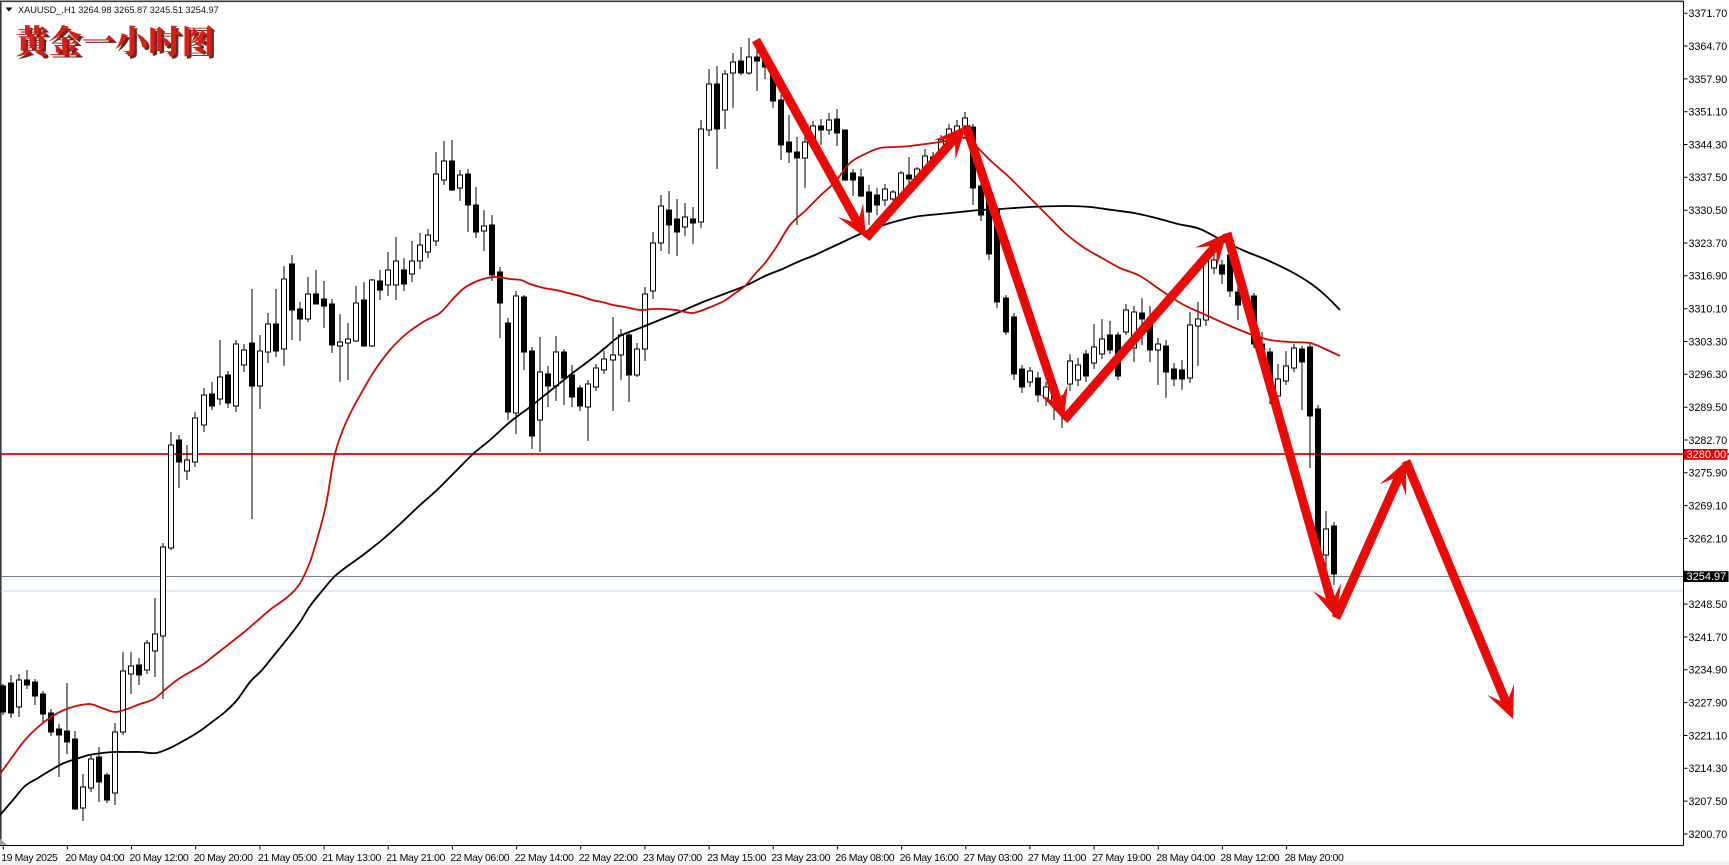  I want to click on svg-text: 3234.90, so click(1708, 671).